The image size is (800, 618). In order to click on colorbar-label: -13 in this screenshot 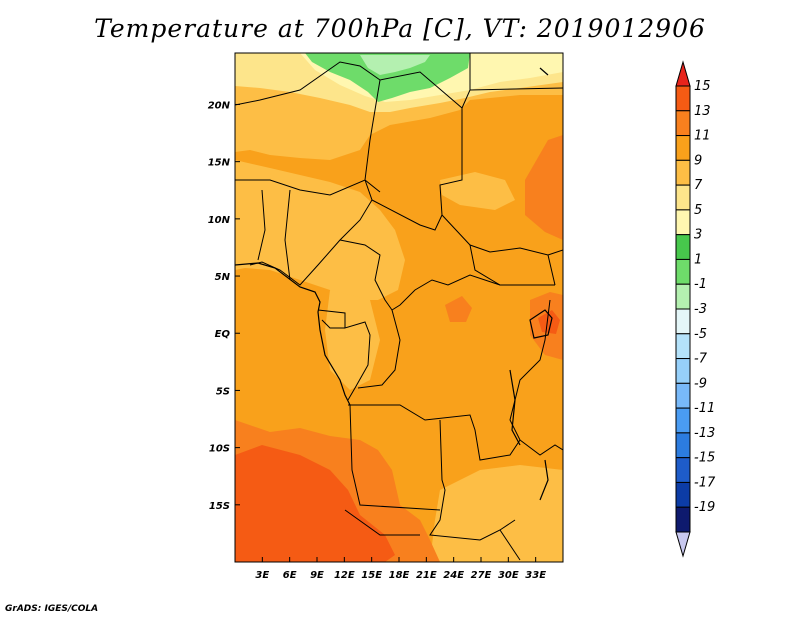, I will do `click(704, 433)`.